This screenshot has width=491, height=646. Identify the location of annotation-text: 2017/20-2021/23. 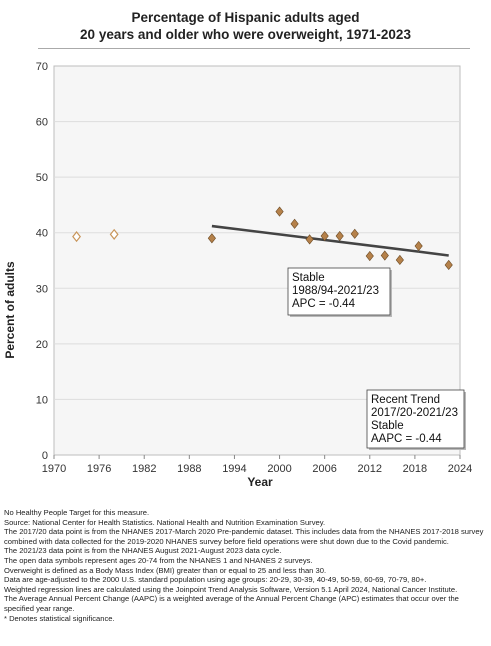
(414, 413).